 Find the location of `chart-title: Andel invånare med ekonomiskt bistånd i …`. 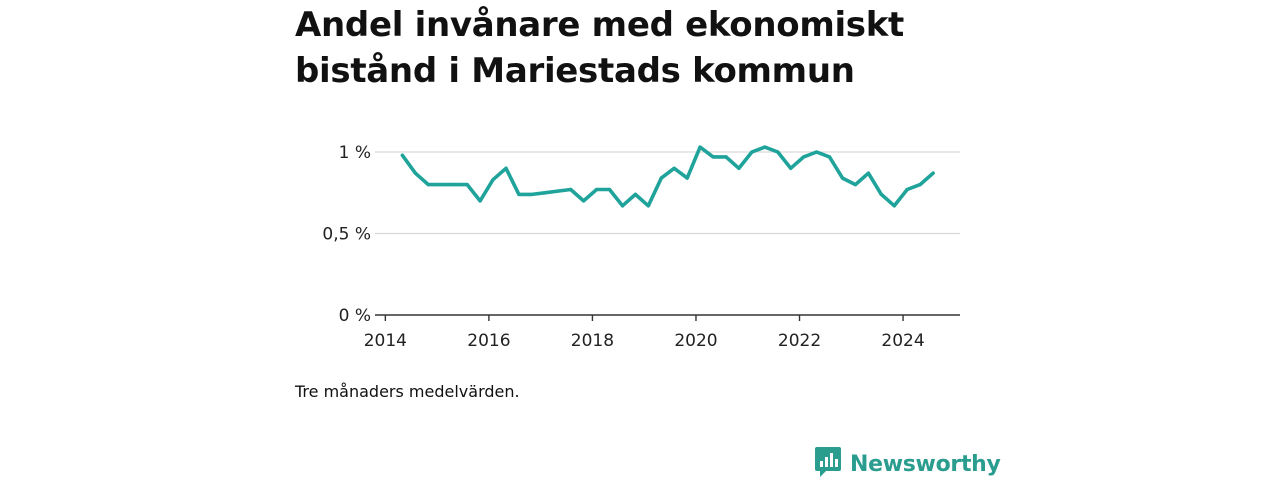

chart-title: Andel invånare med ekonomiskt bistånd i … is located at coordinates (600, 48).